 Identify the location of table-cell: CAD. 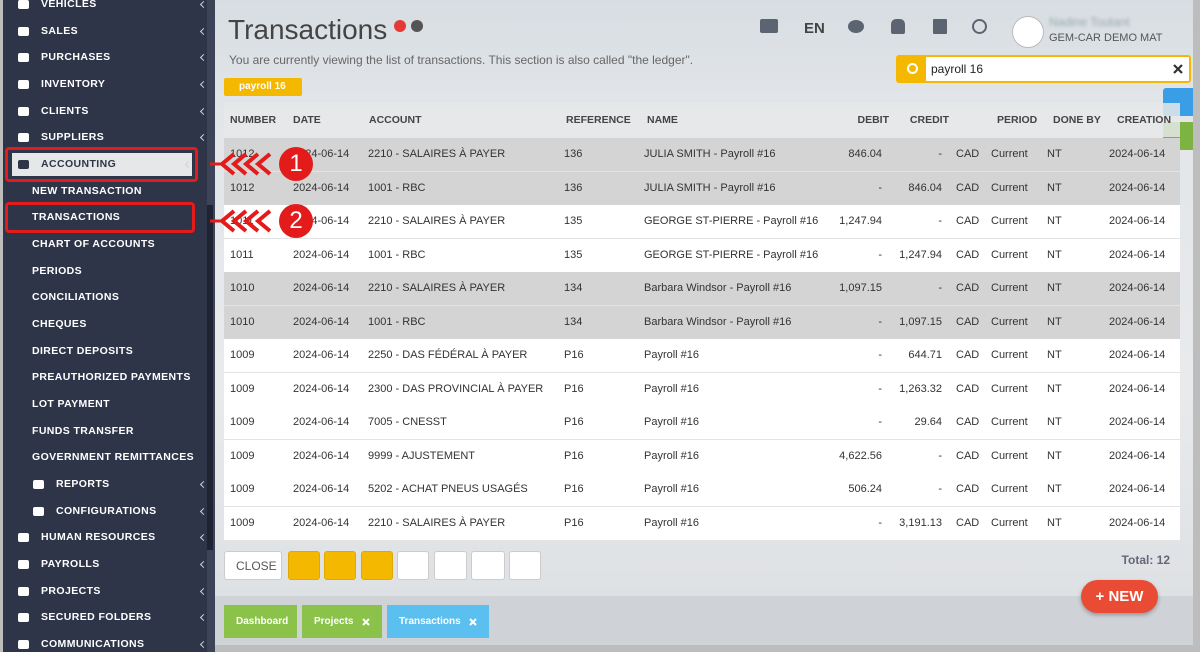
(968, 489).